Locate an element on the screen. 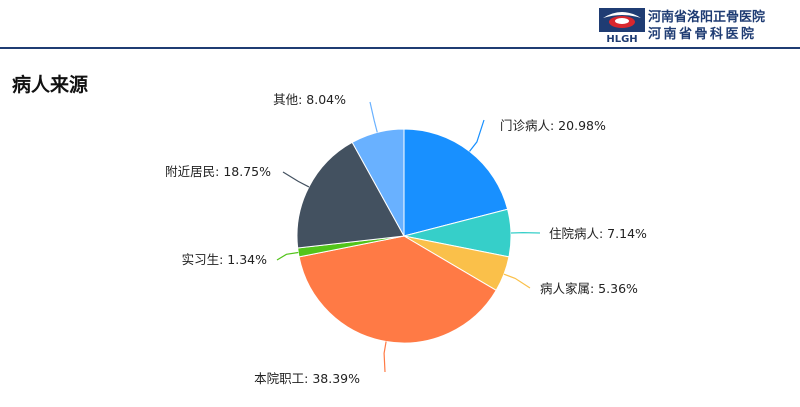 This screenshot has width=800, height=407. slice-label-5: 实习生: 1.34% is located at coordinates (225, 259).